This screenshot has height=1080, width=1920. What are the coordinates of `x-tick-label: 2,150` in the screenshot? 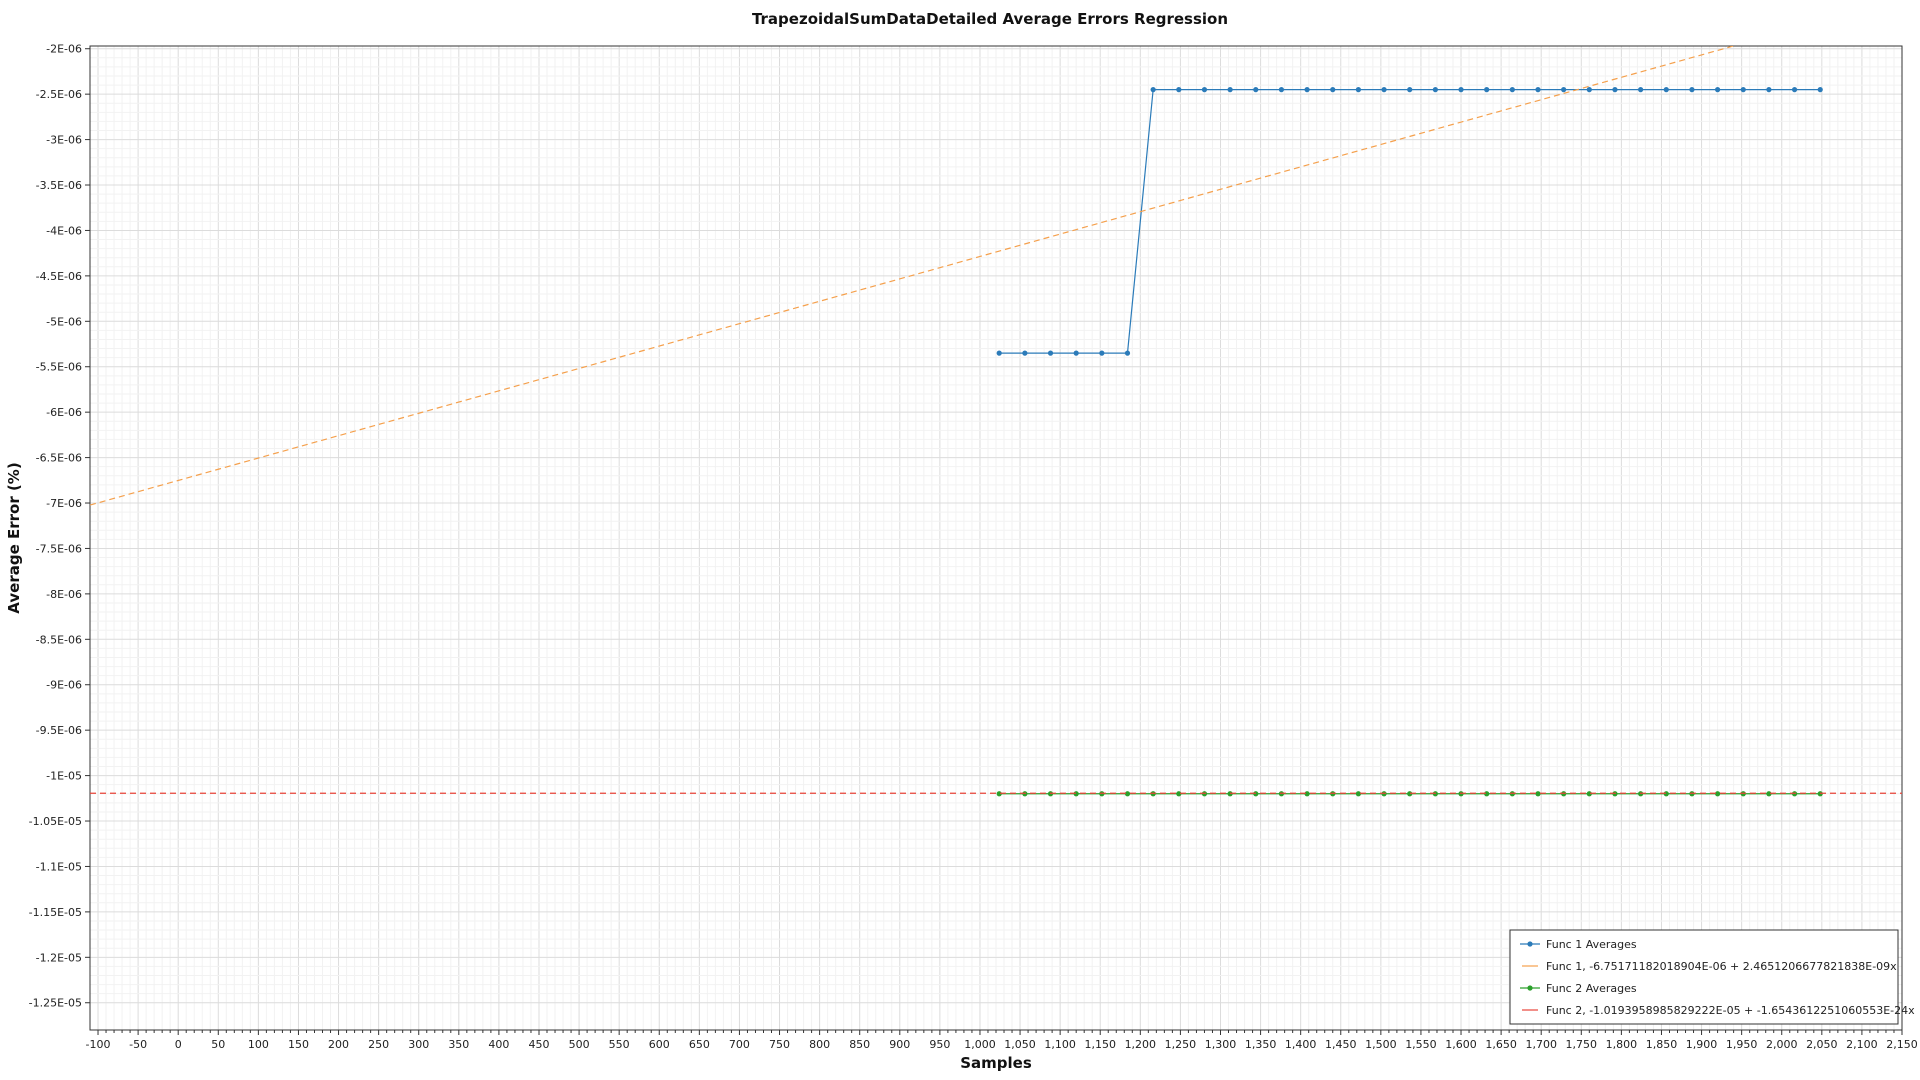 It's located at (1902, 1044).